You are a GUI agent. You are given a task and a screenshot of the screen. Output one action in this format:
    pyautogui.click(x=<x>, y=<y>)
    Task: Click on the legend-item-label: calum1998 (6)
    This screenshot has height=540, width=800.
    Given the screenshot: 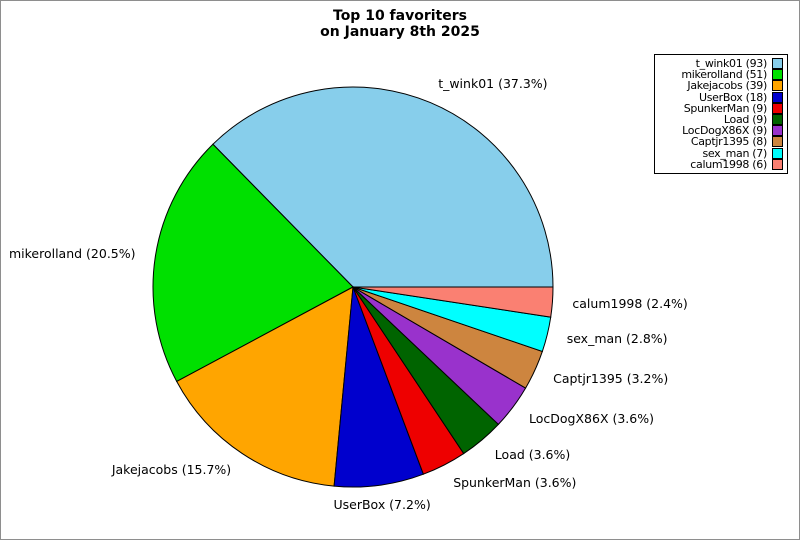 What is the action you would take?
    pyautogui.click(x=728, y=164)
    